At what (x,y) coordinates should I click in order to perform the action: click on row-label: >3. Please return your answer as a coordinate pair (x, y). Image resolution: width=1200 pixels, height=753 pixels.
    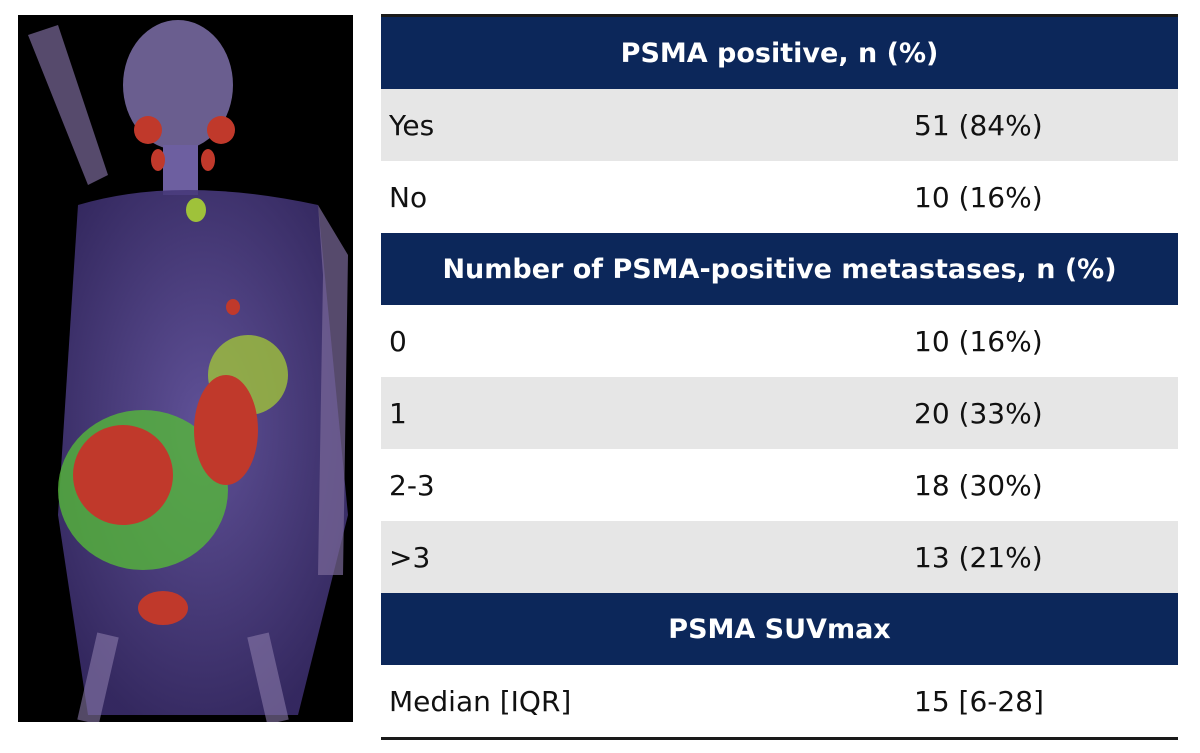
    Looking at the image, I should click on (410, 557).